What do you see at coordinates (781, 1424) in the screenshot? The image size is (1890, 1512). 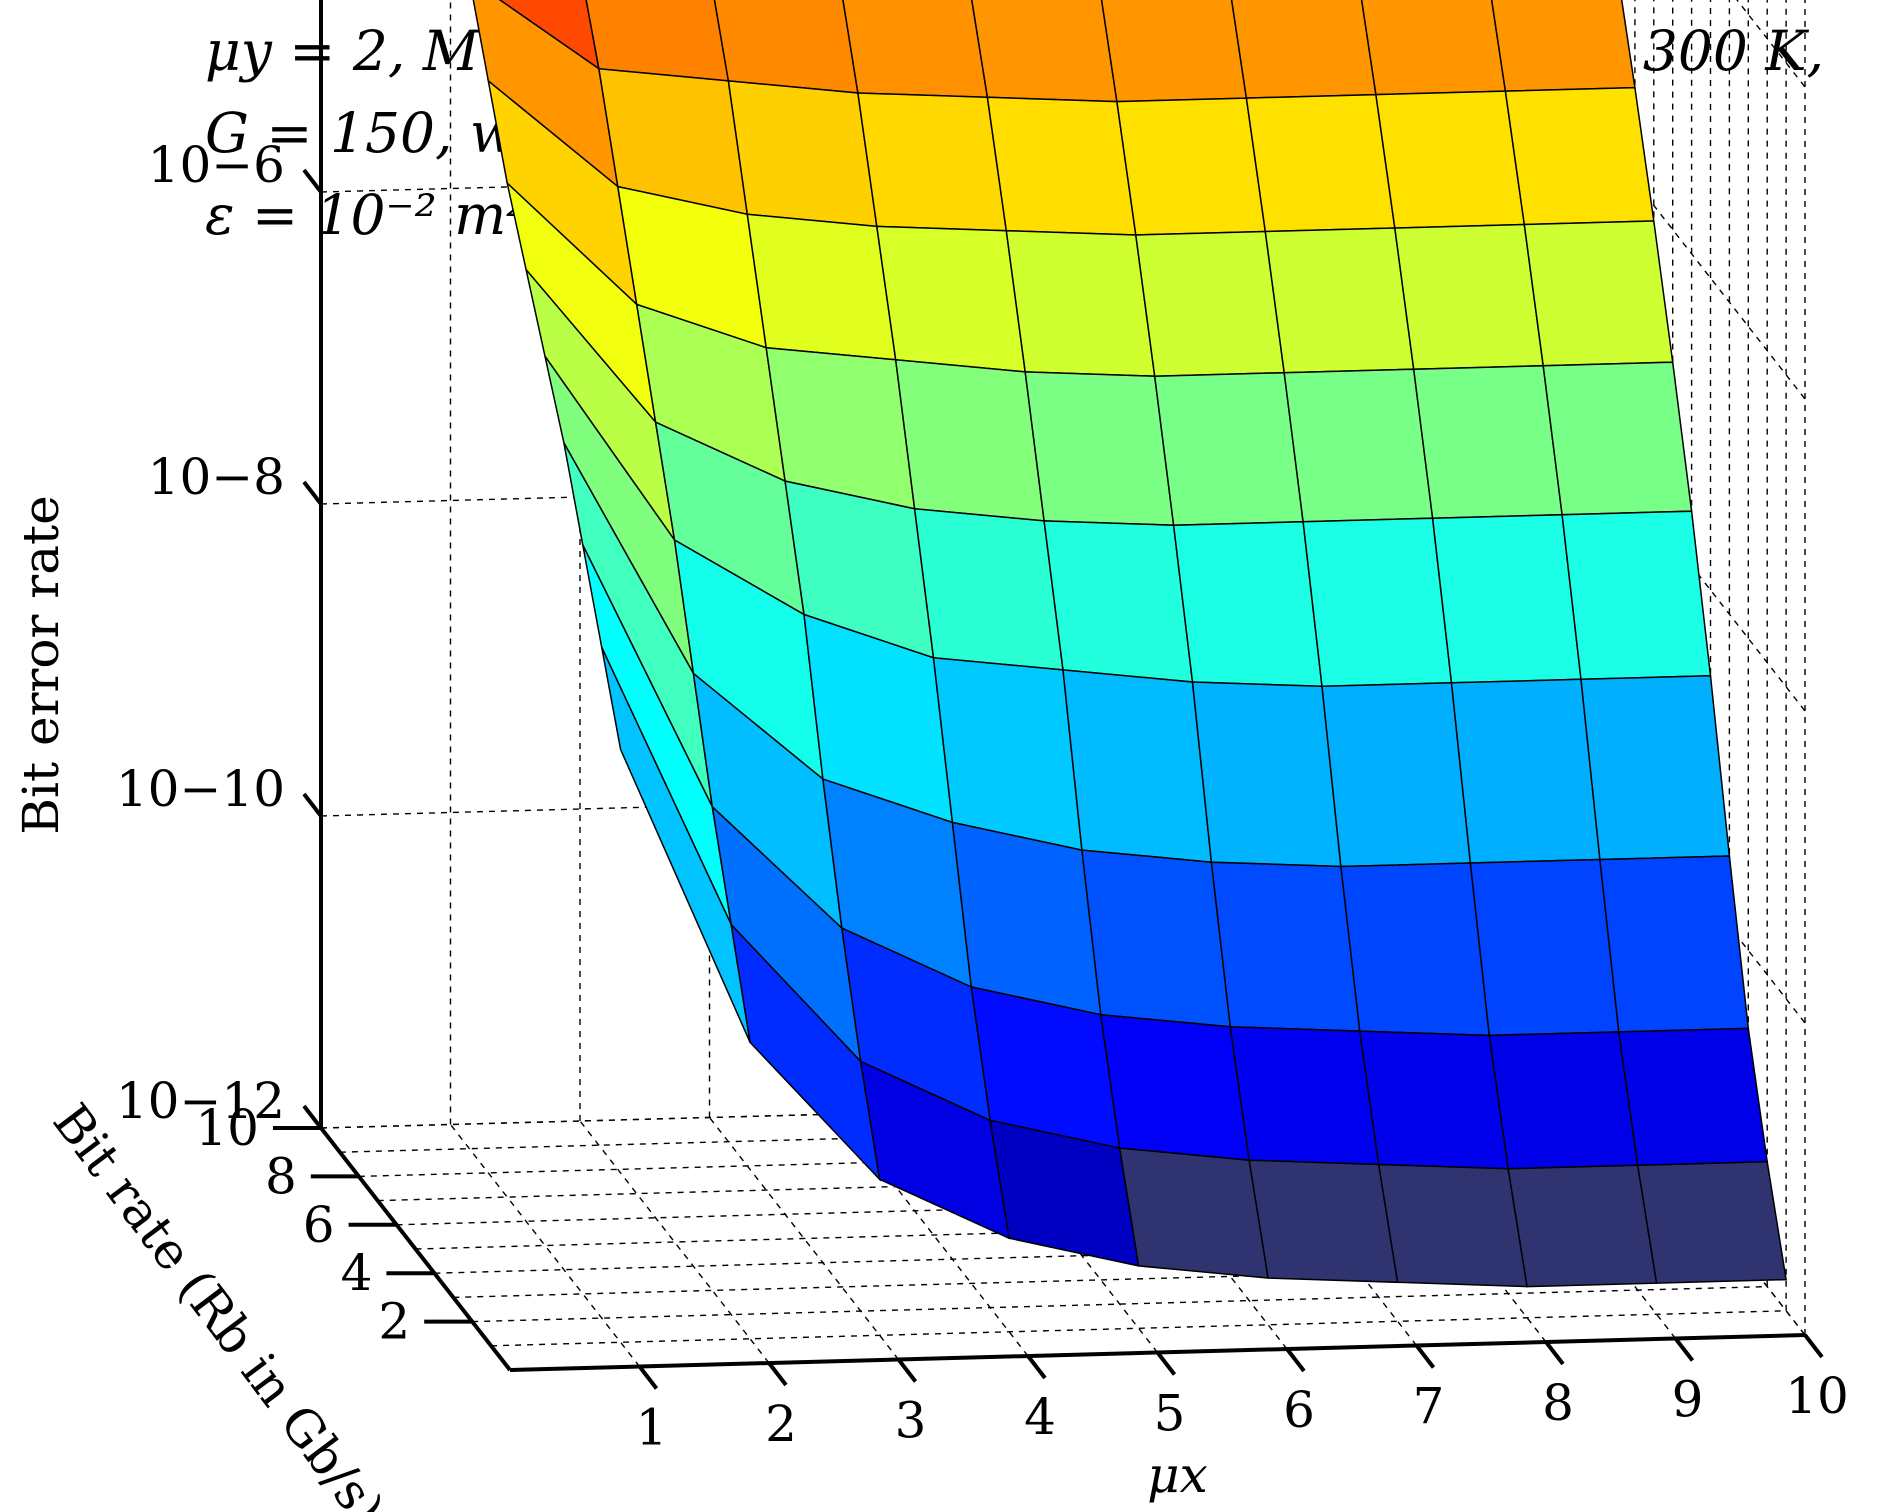 I see `x-tick-label: 2` at bounding box center [781, 1424].